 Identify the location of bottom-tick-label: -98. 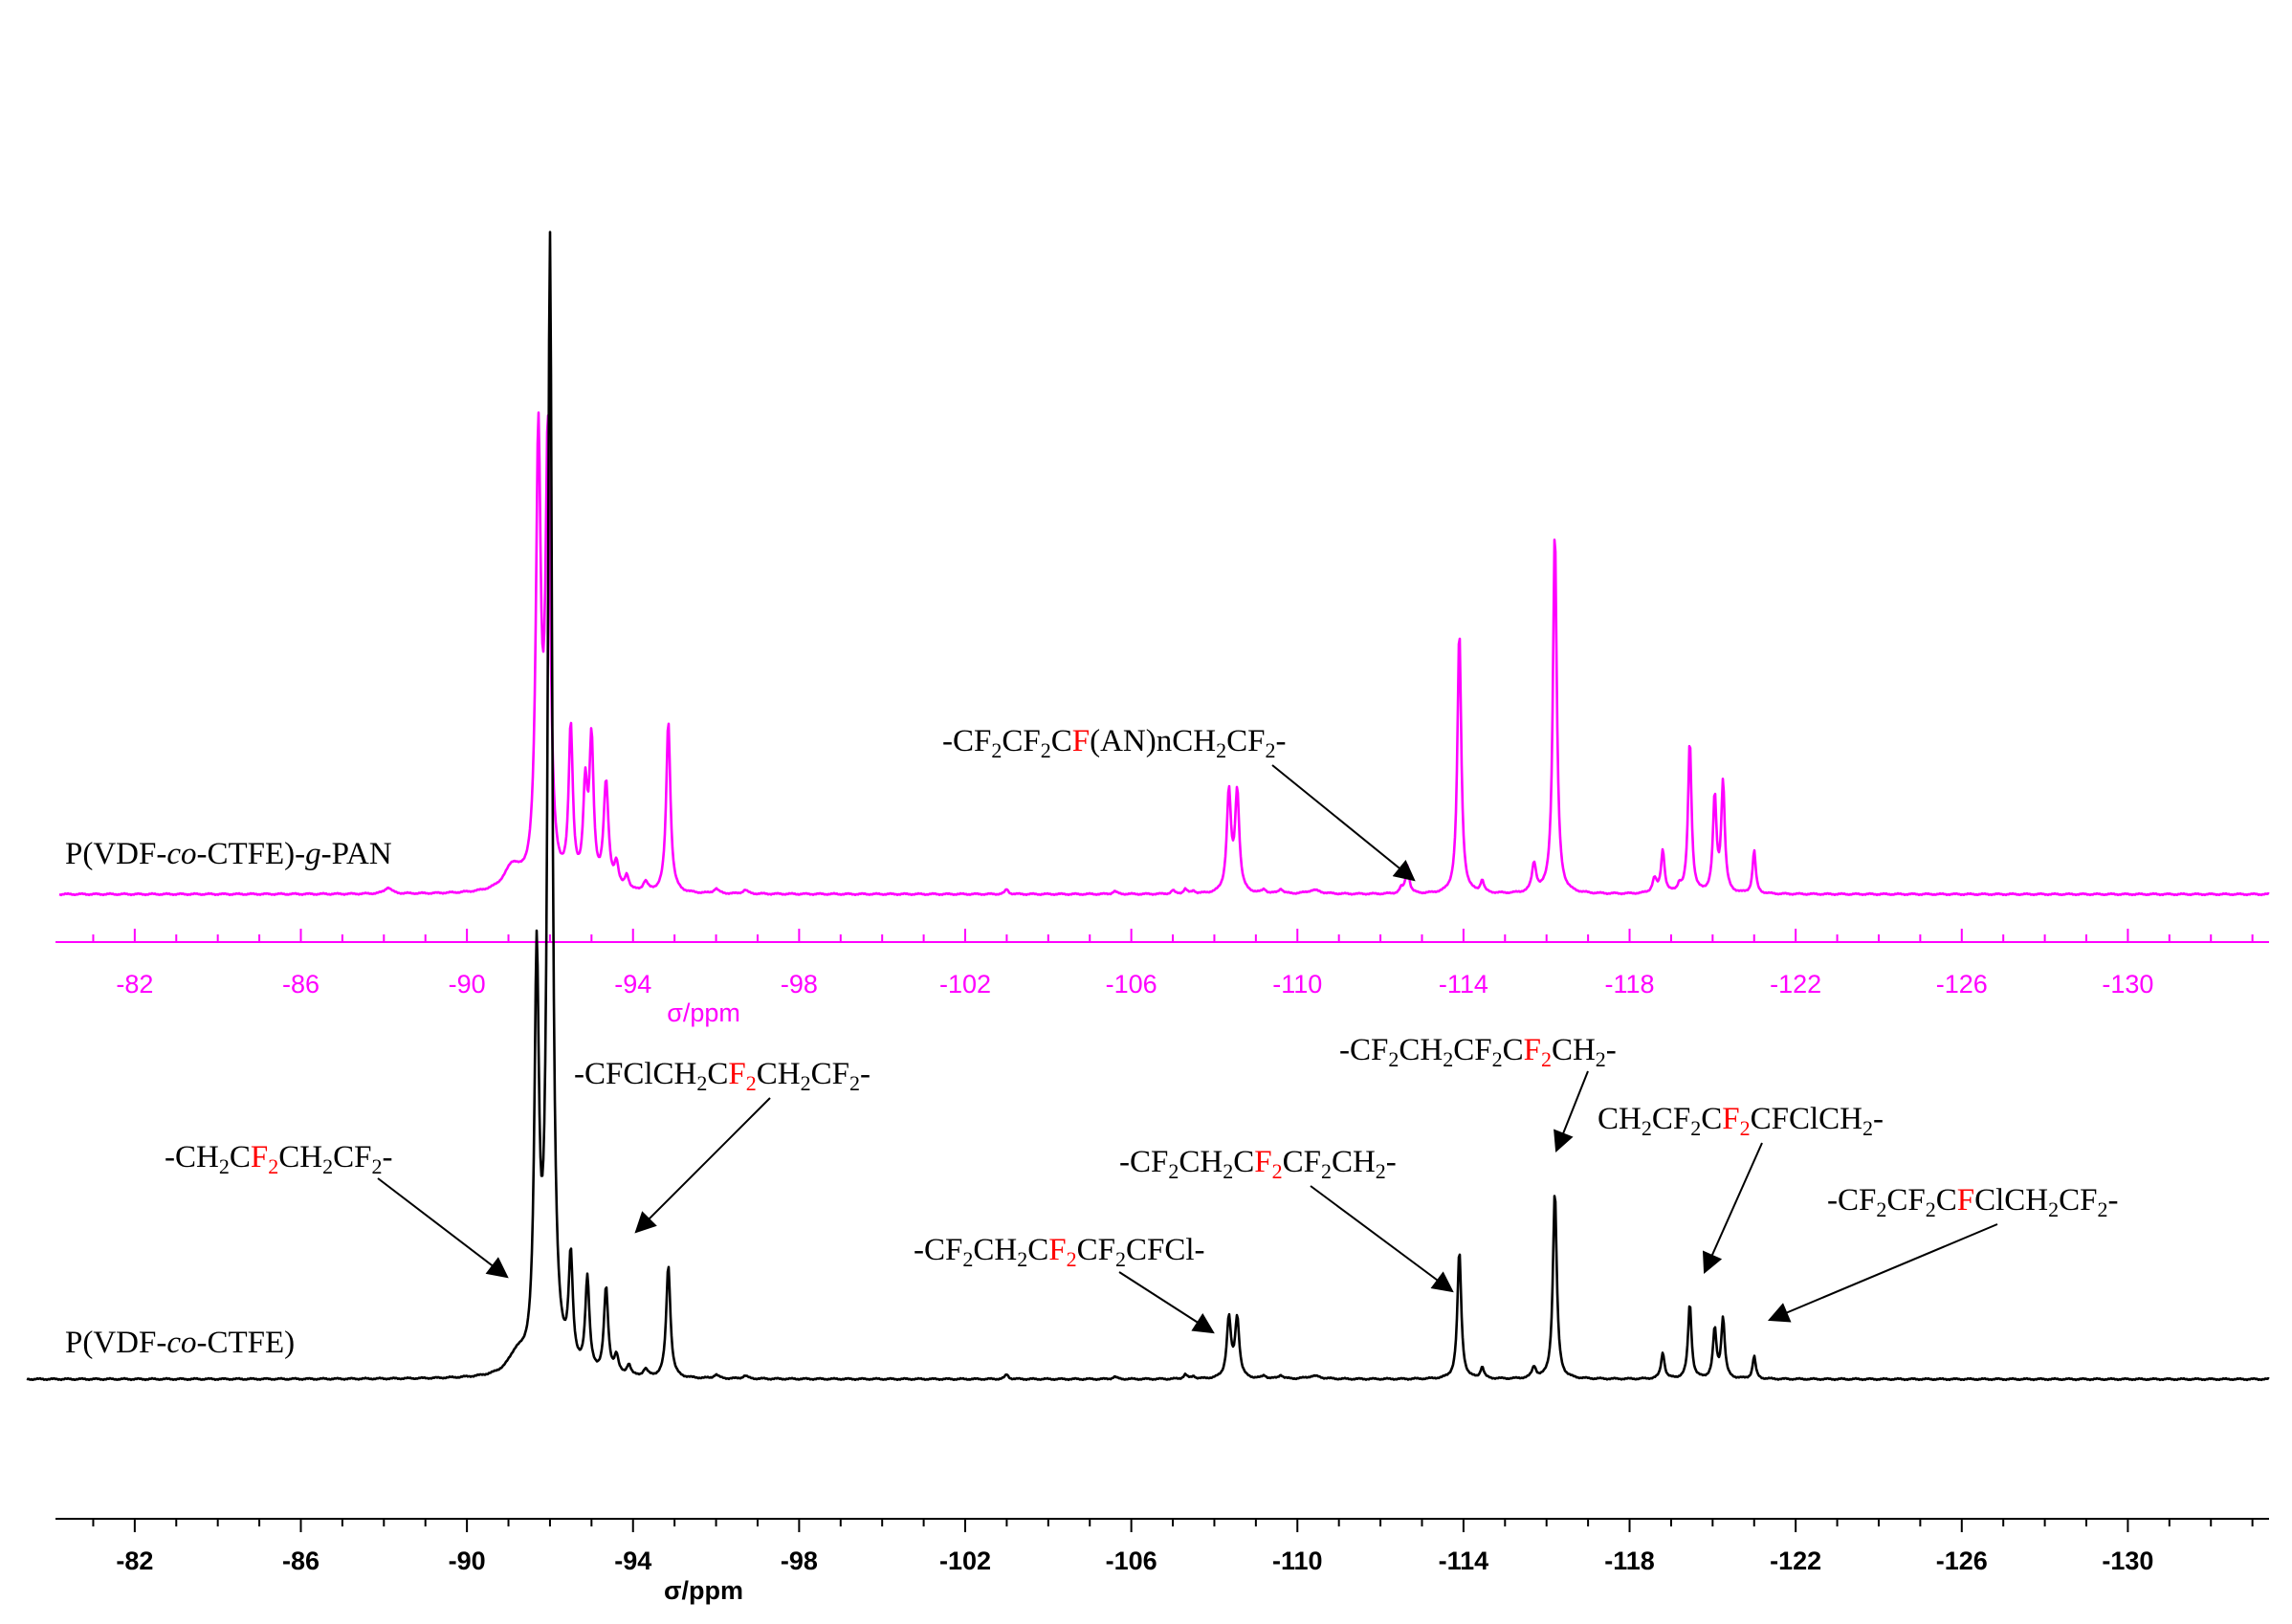
(799, 1561).